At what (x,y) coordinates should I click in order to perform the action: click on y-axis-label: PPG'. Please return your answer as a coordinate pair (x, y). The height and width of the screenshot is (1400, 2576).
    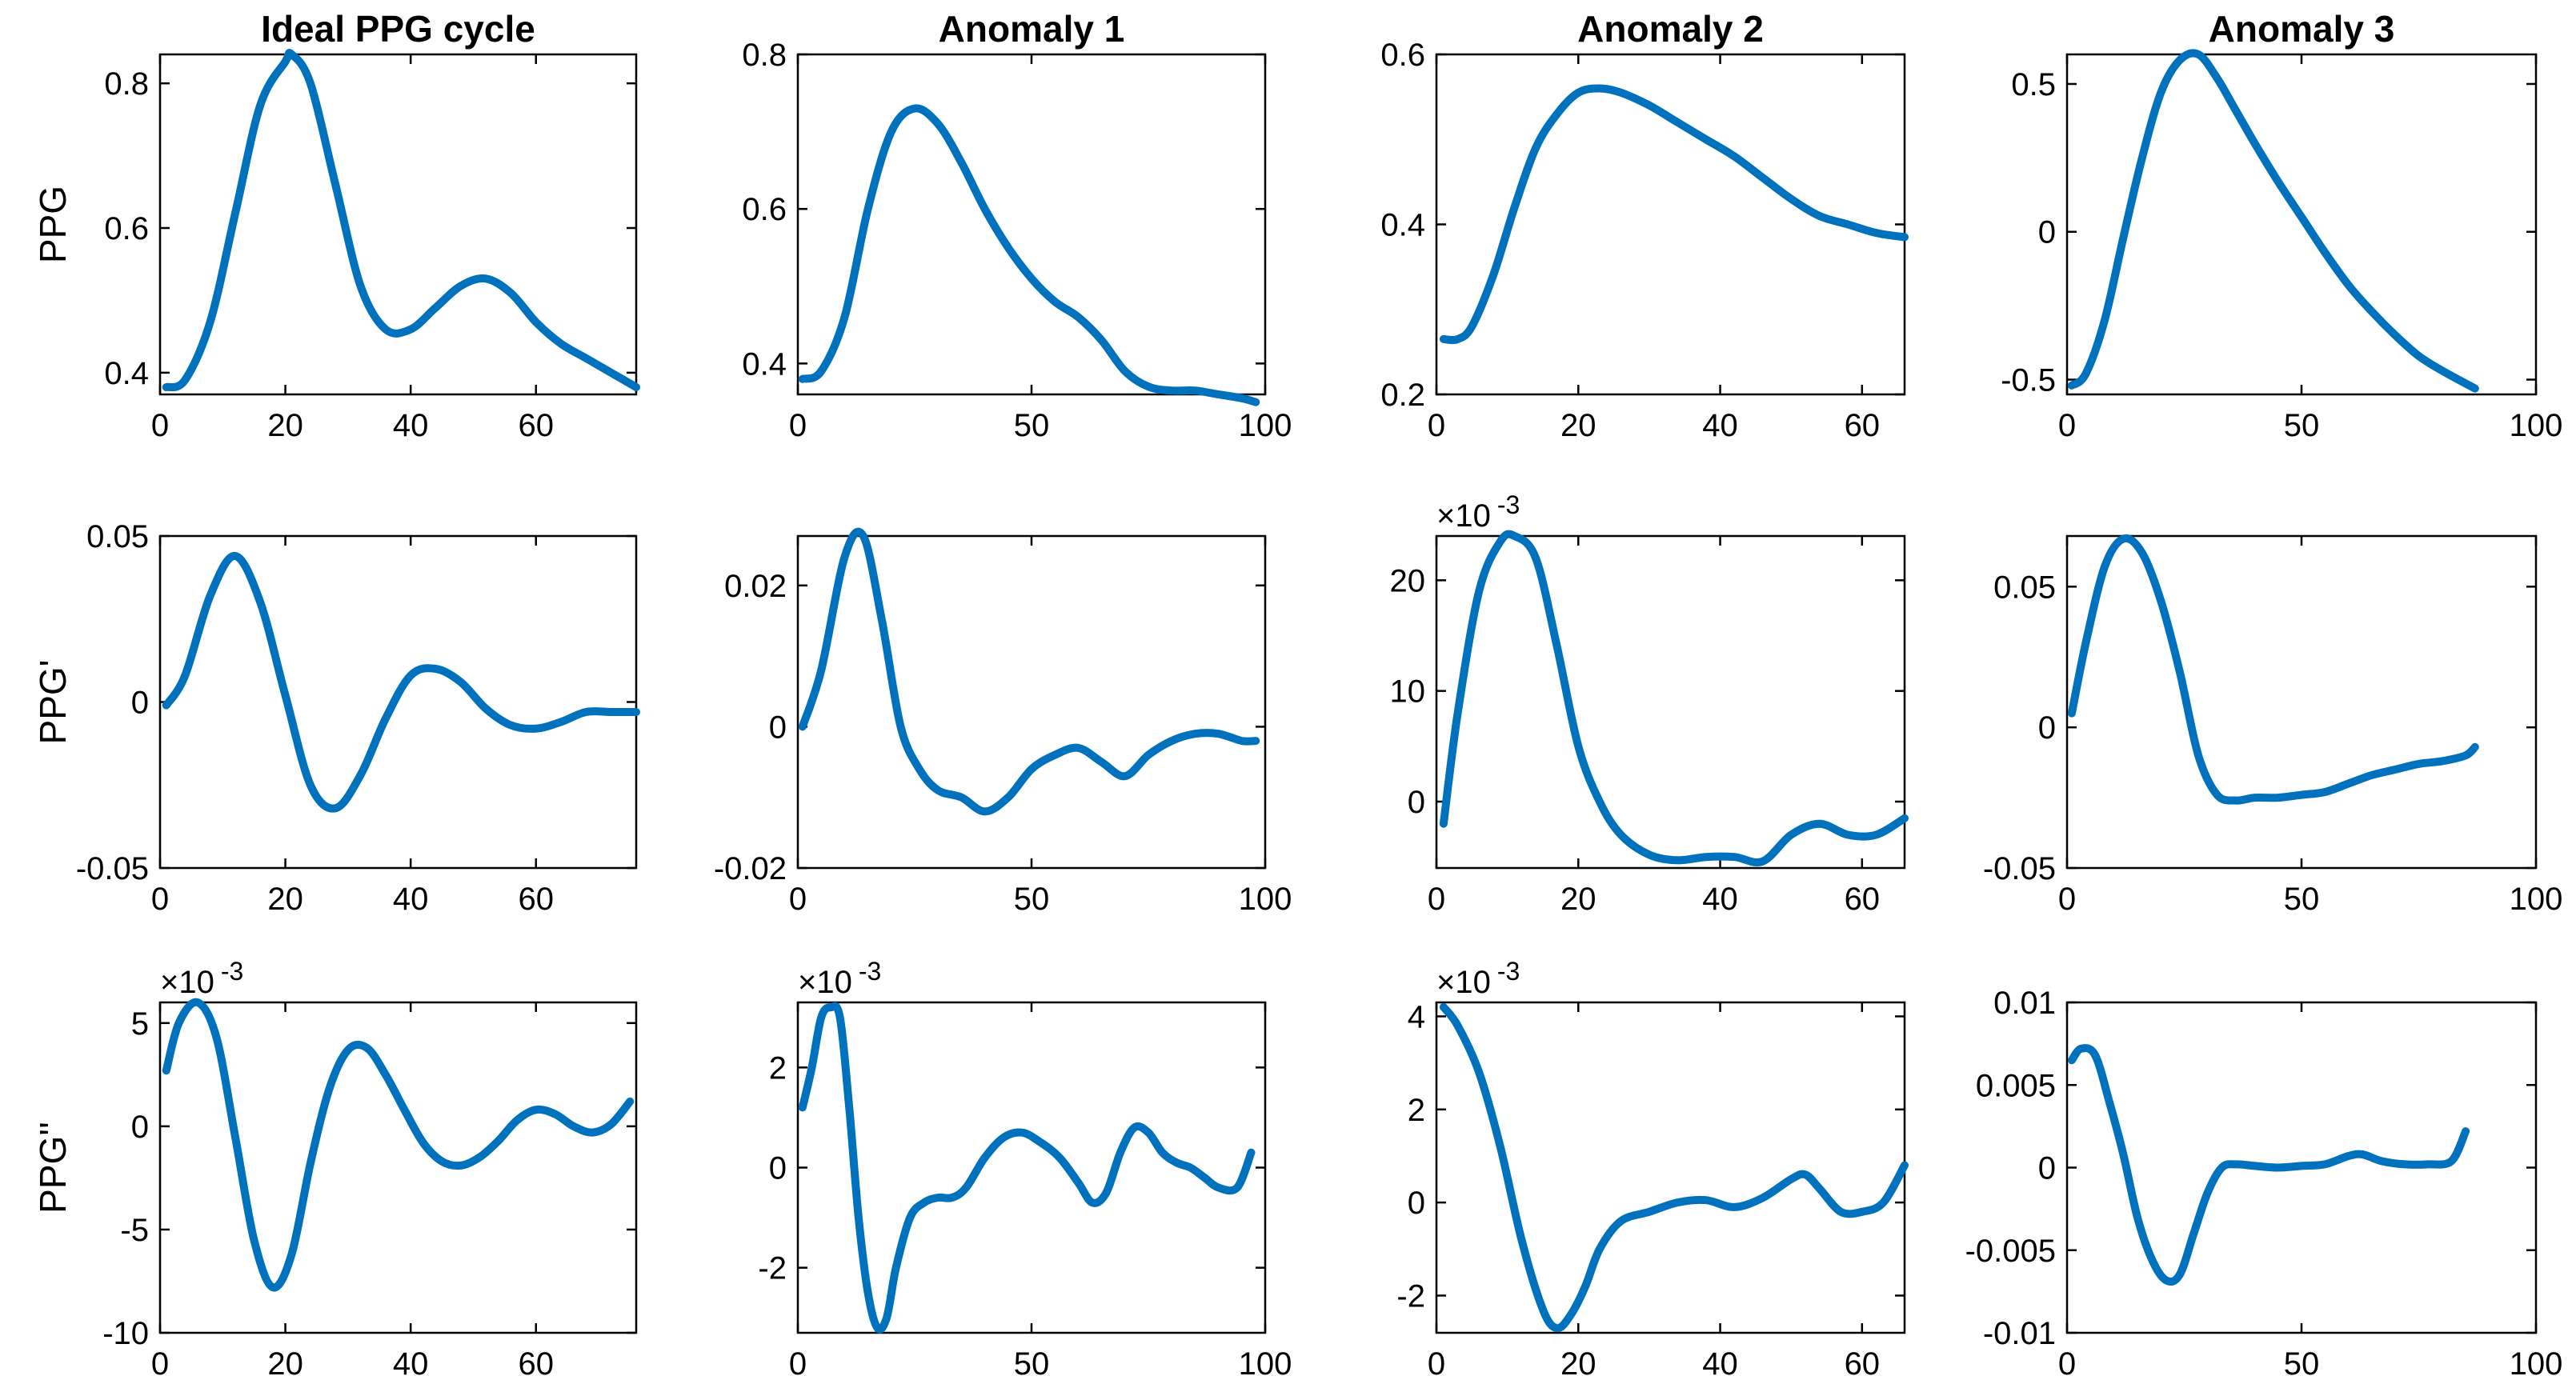
    Looking at the image, I should click on (53, 702).